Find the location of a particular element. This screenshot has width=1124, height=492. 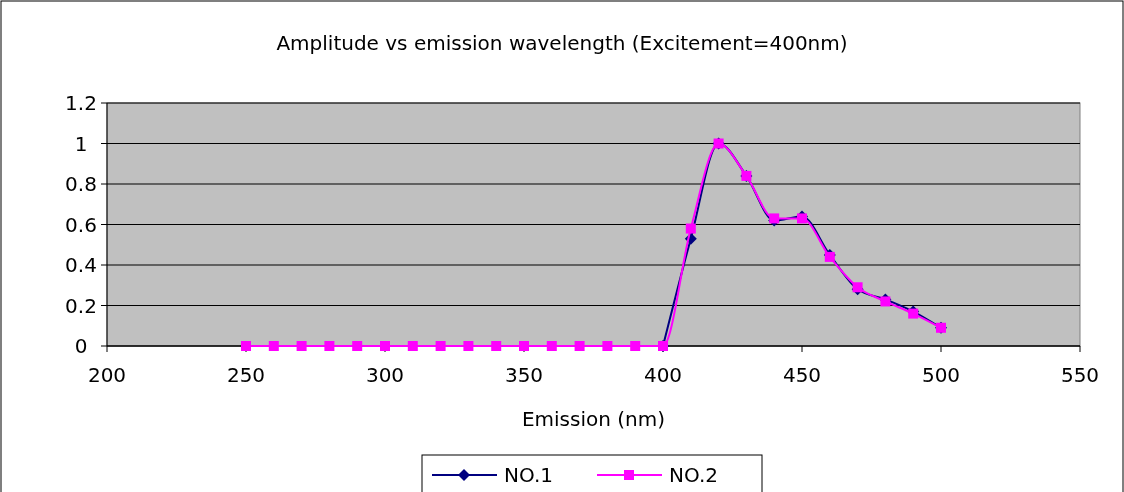

y-tick-label: 0 is located at coordinates (81, 346).